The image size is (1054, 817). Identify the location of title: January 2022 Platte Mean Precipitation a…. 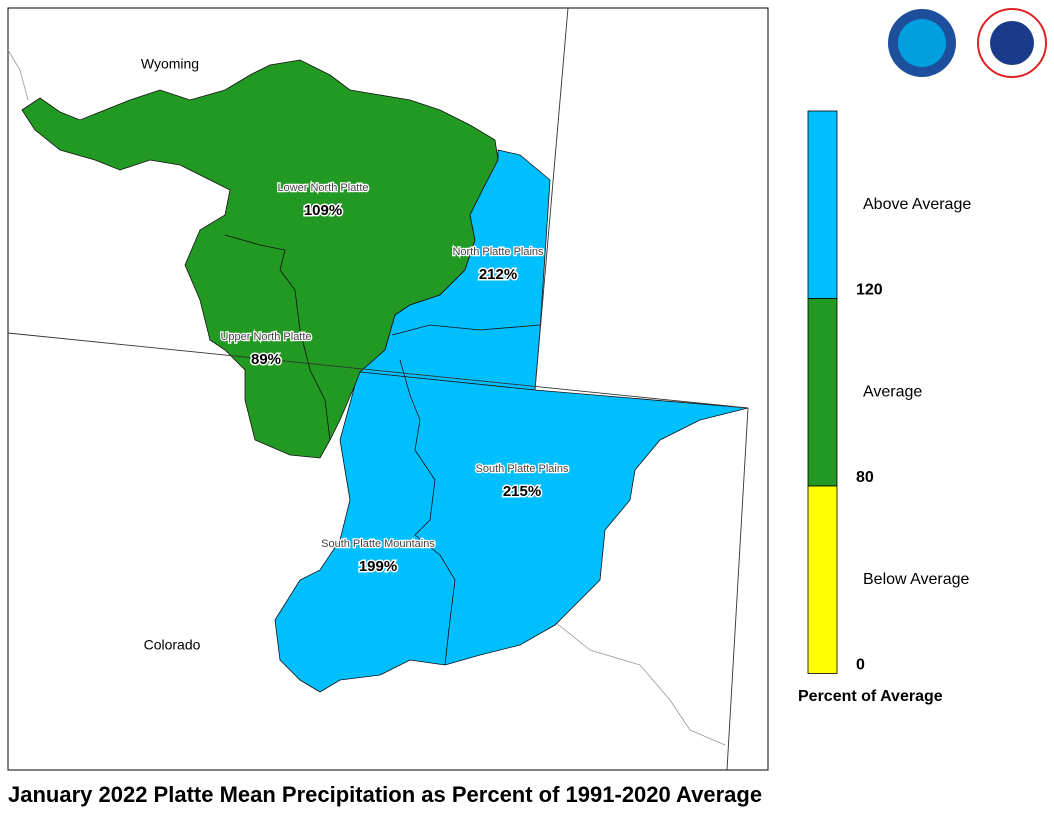
(385, 794).